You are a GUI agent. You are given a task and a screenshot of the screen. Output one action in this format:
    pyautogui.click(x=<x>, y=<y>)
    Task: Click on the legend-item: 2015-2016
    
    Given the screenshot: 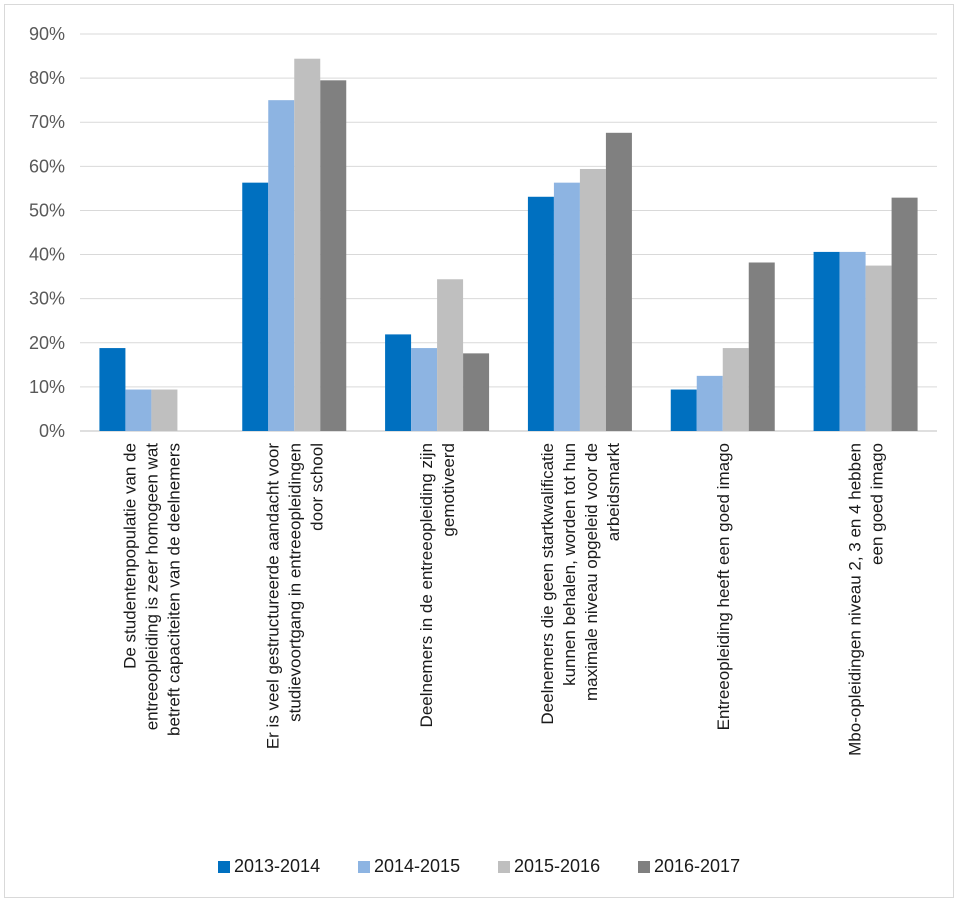 What is the action you would take?
    pyautogui.click(x=549, y=866)
    